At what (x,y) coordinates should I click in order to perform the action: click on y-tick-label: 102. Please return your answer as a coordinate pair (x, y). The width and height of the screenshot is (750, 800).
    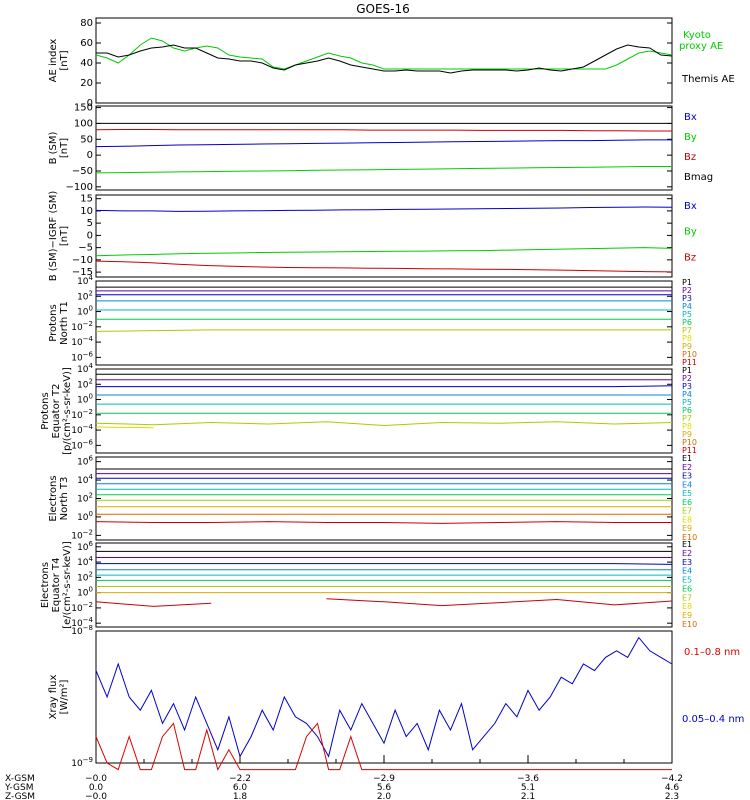
    Looking at the image, I should click on (85, 295).